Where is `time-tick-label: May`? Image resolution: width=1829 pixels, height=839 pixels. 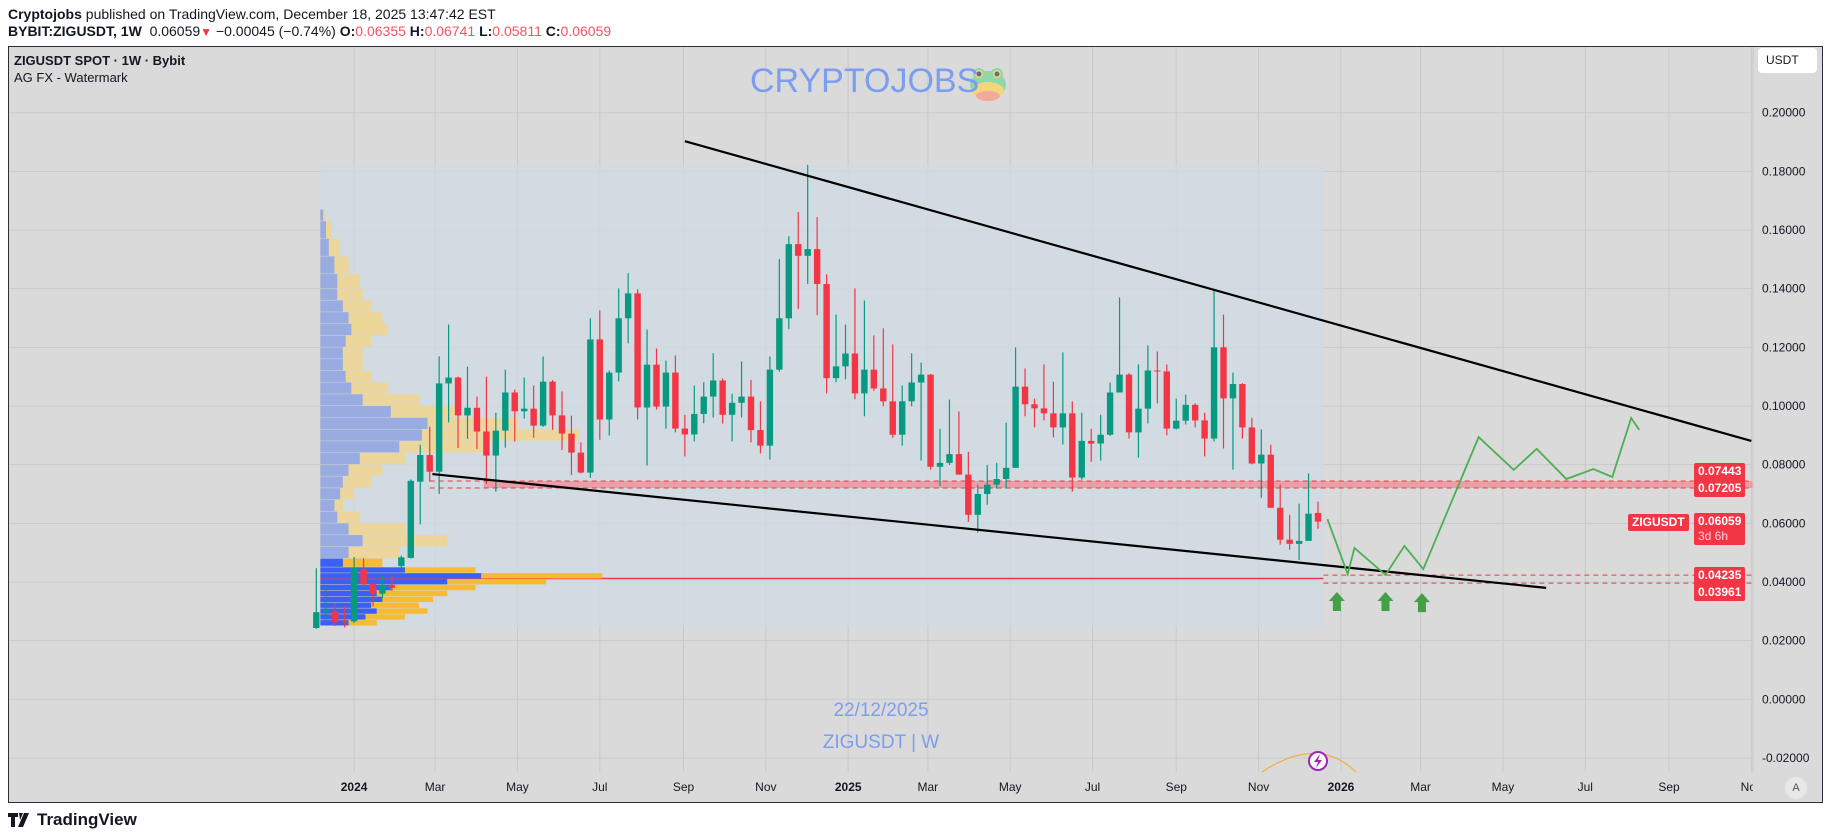
time-tick-label: May is located at coordinates (1010, 787).